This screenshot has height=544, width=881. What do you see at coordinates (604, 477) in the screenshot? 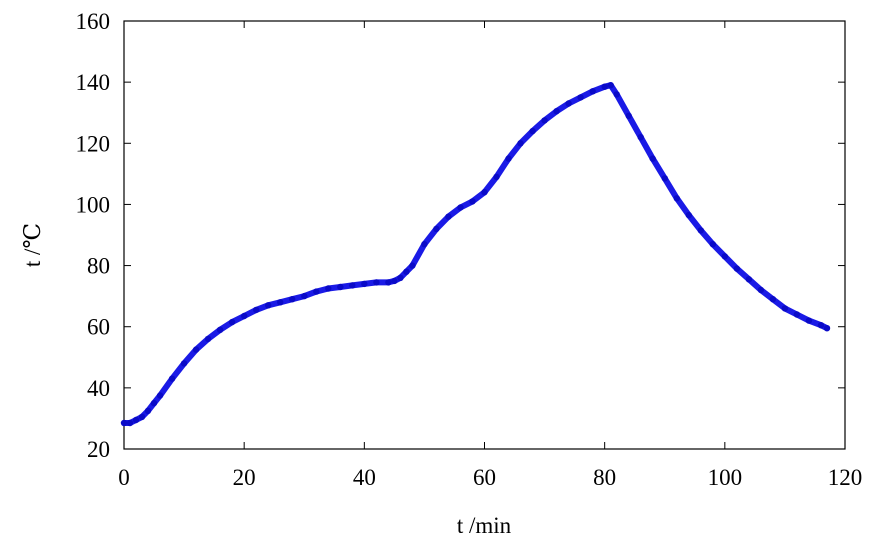
I see `x-tick-label: 80` at bounding box center [604, 477].